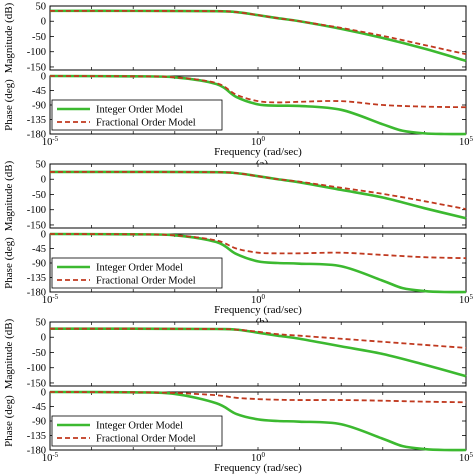 The image size is (474, 474). What do you see at coordinates (258, 421) in the screenshot?
I see `integer-order-phase-line` at bounding box center [258, 421].